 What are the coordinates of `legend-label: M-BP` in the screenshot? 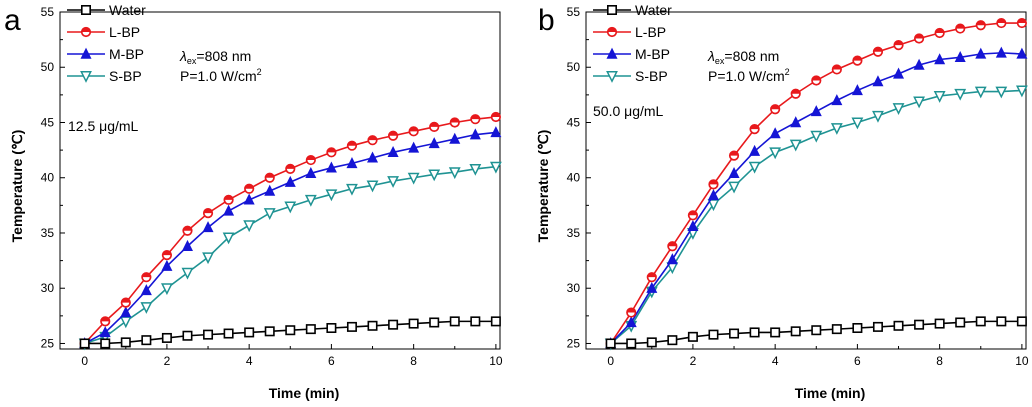 It's located at (126, 54).